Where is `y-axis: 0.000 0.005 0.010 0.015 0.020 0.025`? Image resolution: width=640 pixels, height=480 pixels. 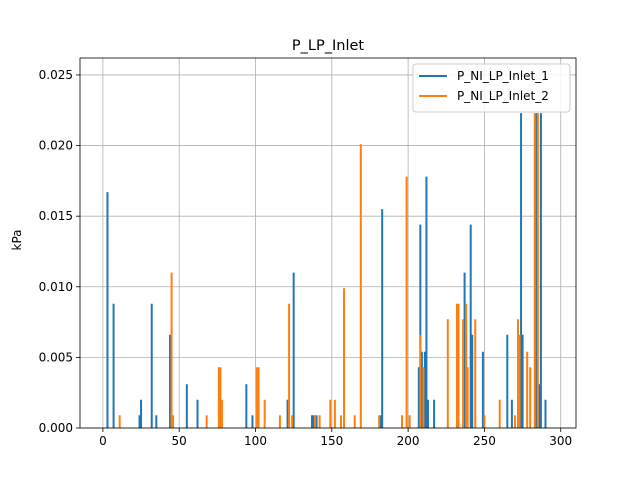 y-axis: 0.000 0.005 0.010 0.015 0.020 0.025 is located at coordinates (59, 251).